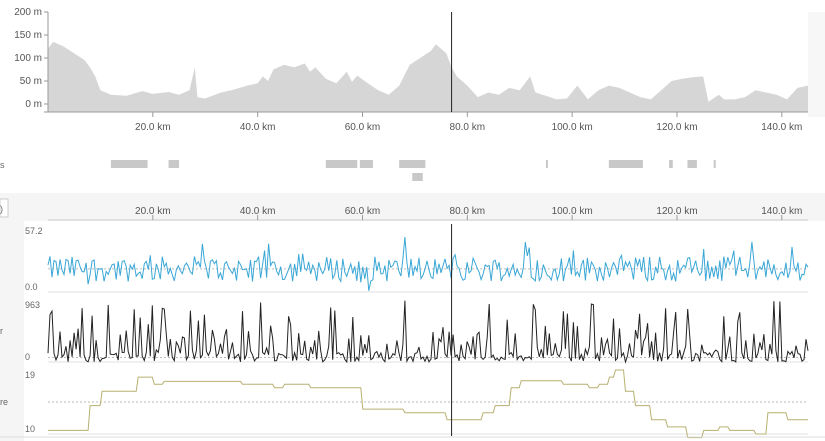 This screenshot has width=825, height=441. I want to click on distance-x-tick-label: 20.0 km, so click(153, 211).